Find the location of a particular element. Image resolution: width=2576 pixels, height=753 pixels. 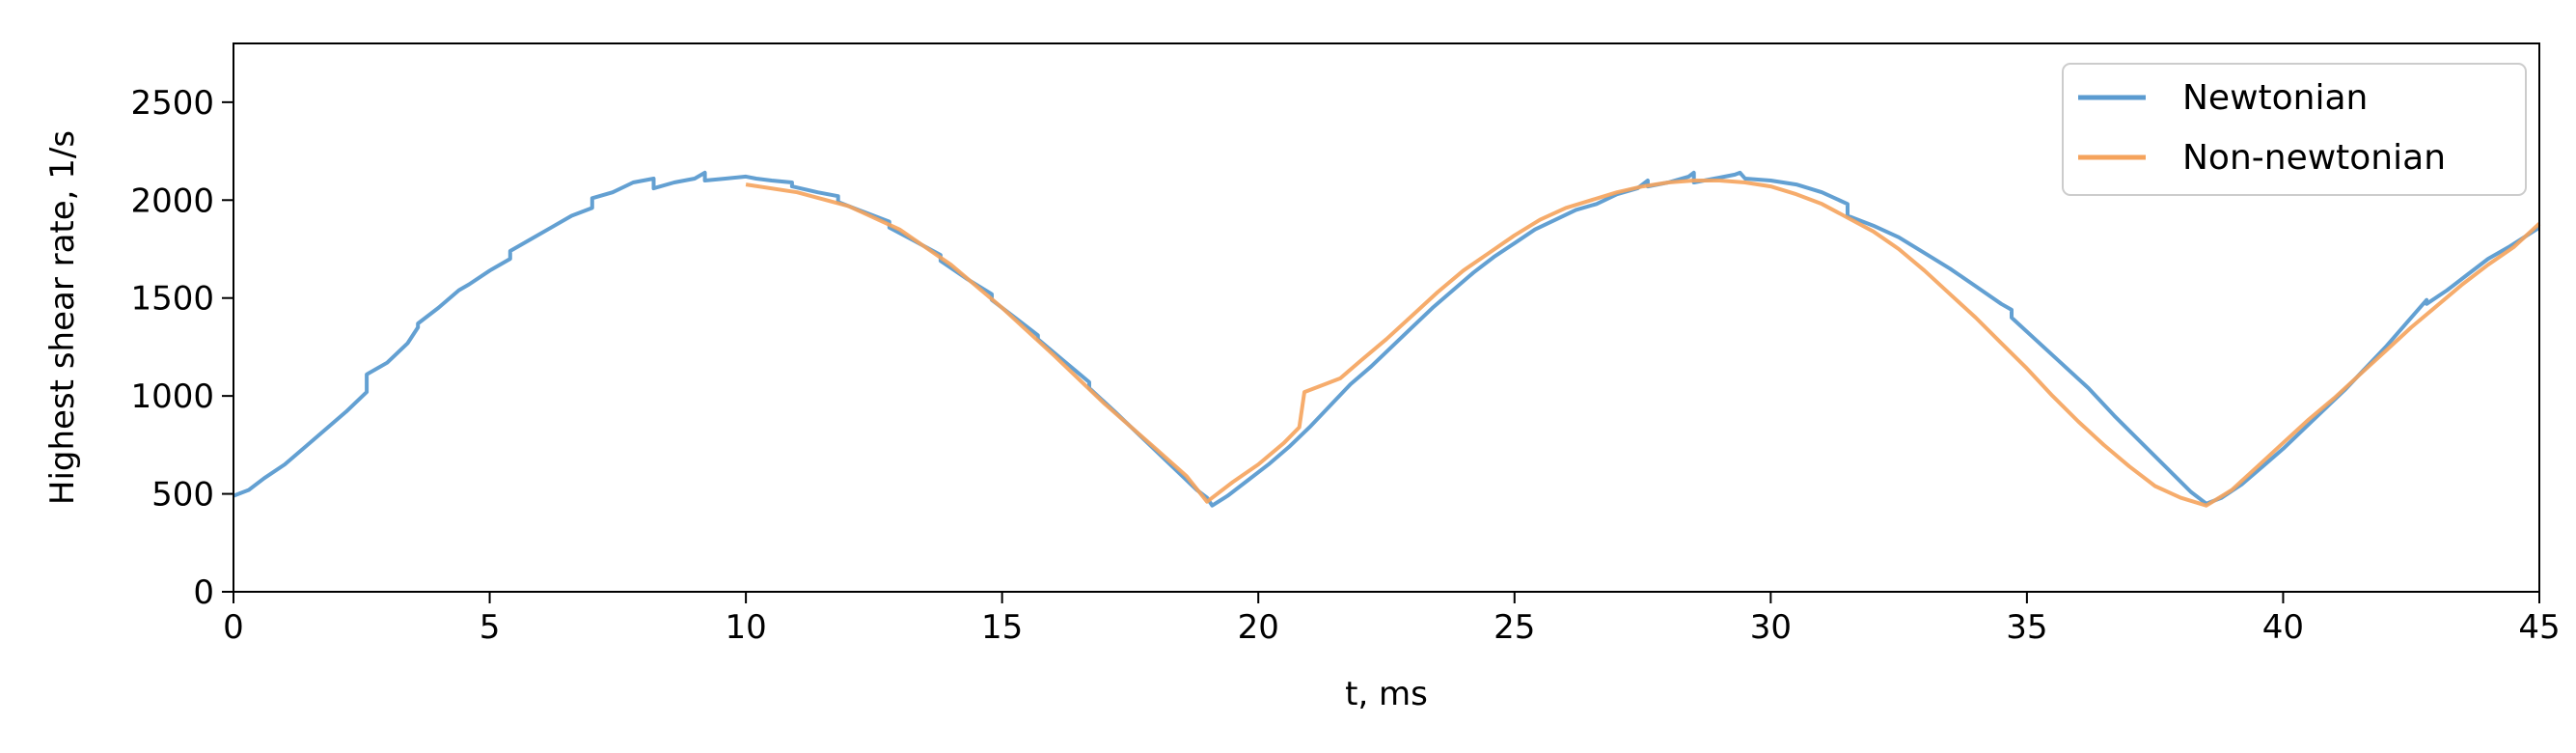

x-axis-title: t, ms is located at coordinates (1387, 694).